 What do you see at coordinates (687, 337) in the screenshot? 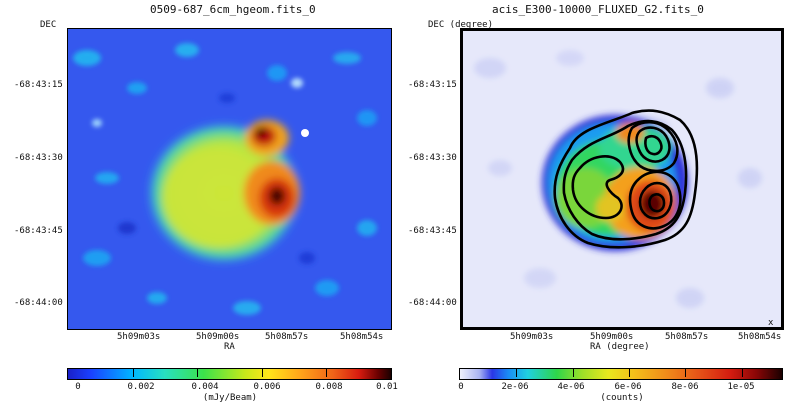
I see `right-ra-tick-3: 5h08m57s` at bounding box center [687, 337].